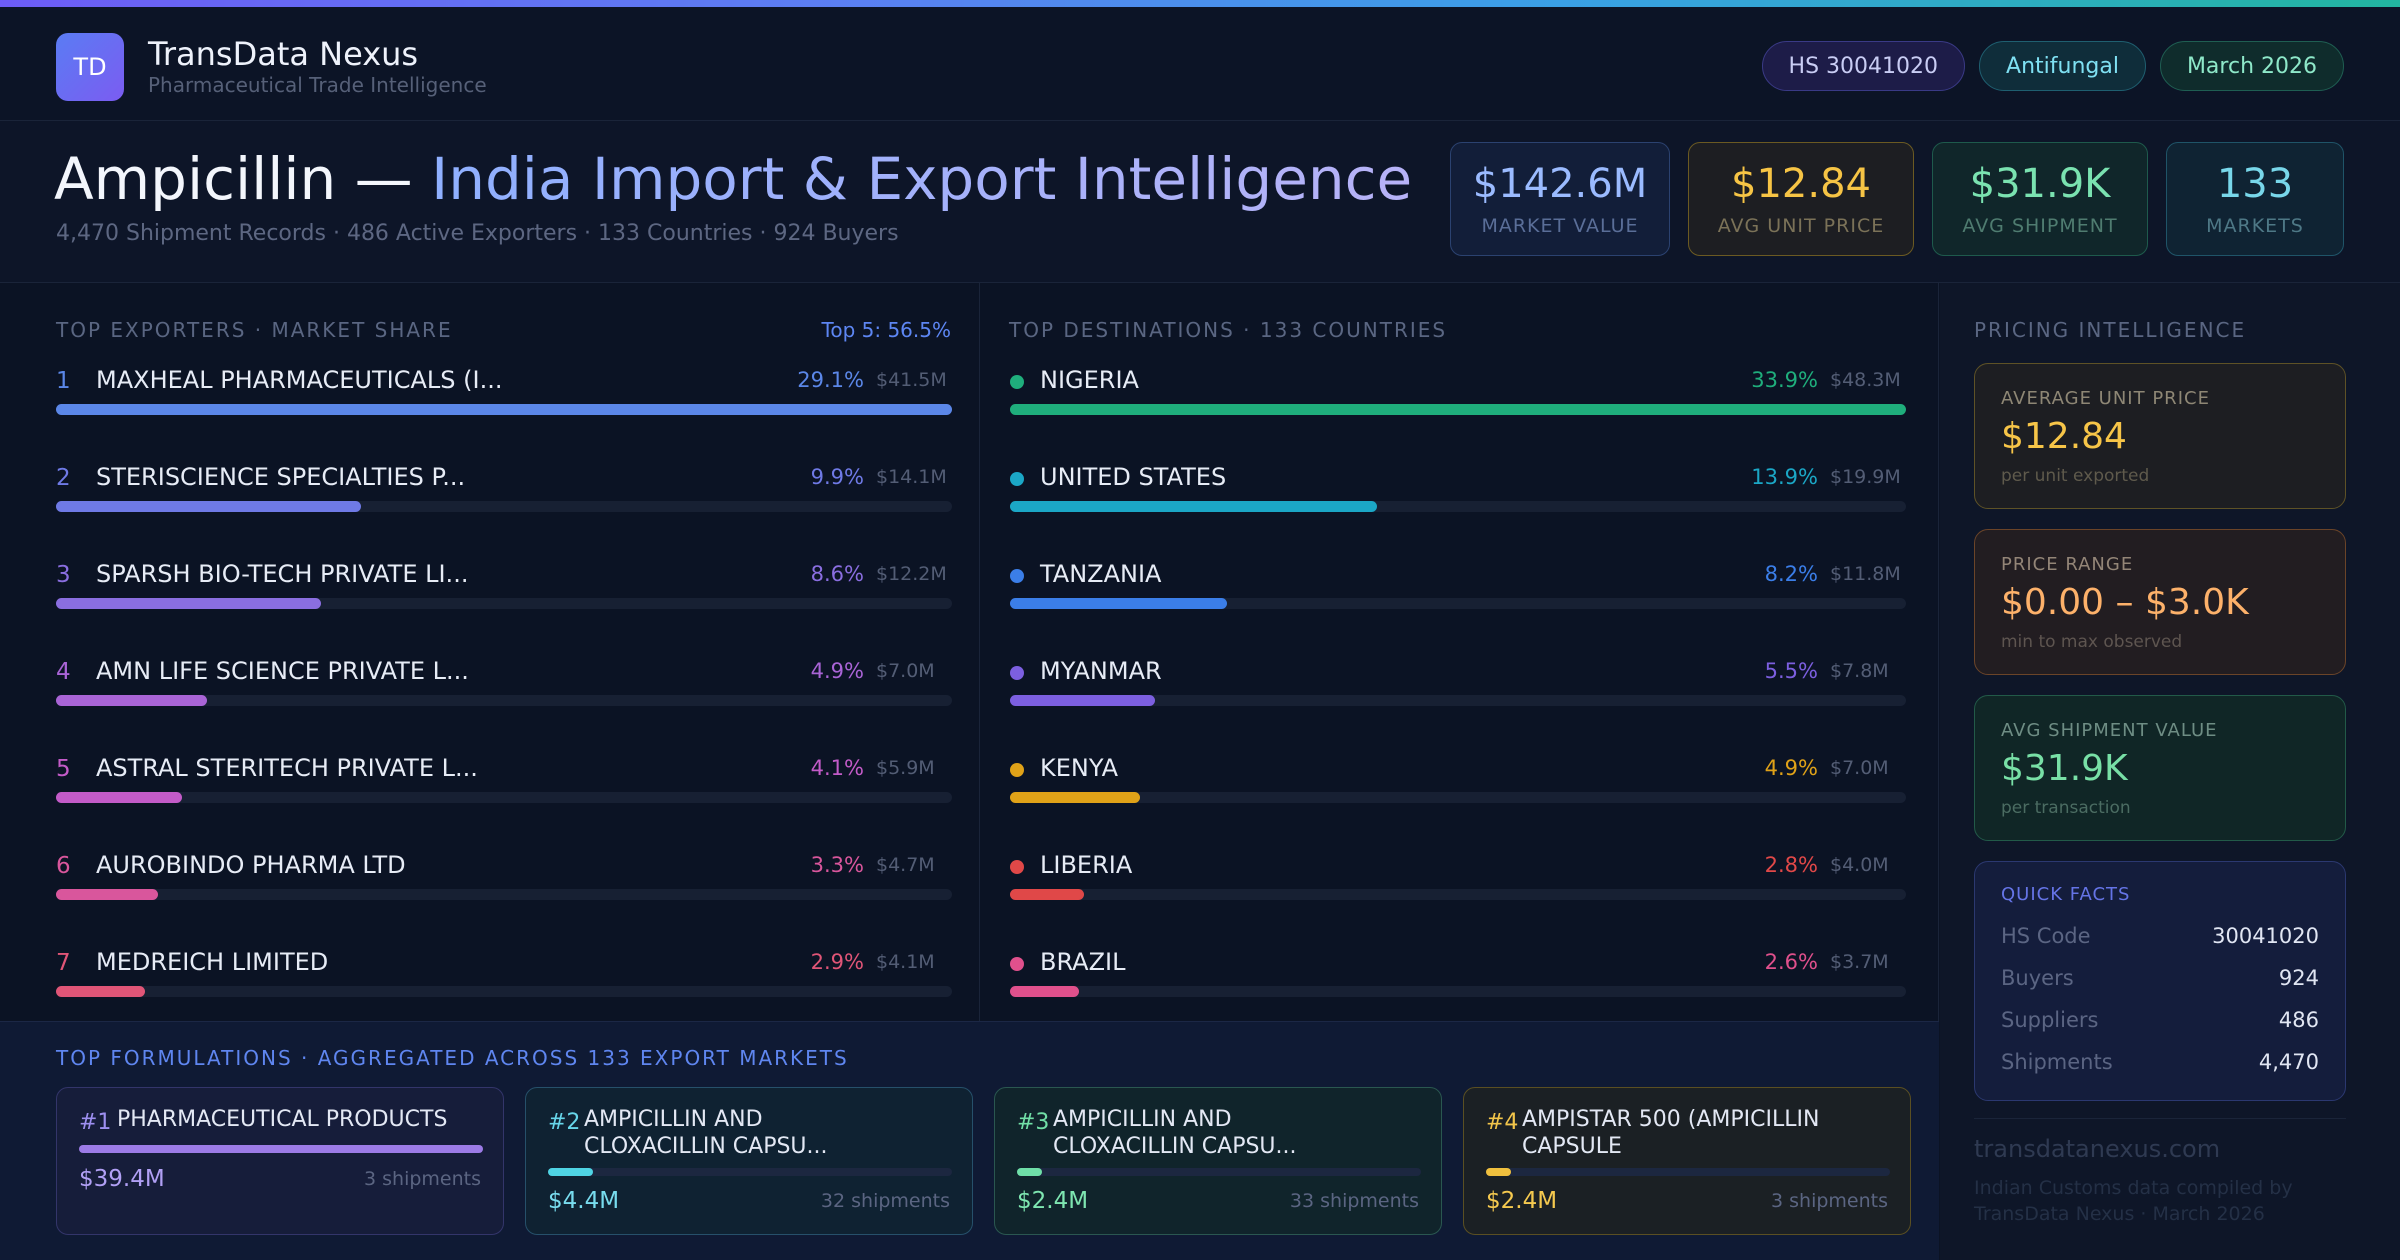 The height and width of the screenshot is (1260, 2400). Describe the element at coordinates (1801, 184) in the screenshot. I see `kpi-value: $12.84` at that location.